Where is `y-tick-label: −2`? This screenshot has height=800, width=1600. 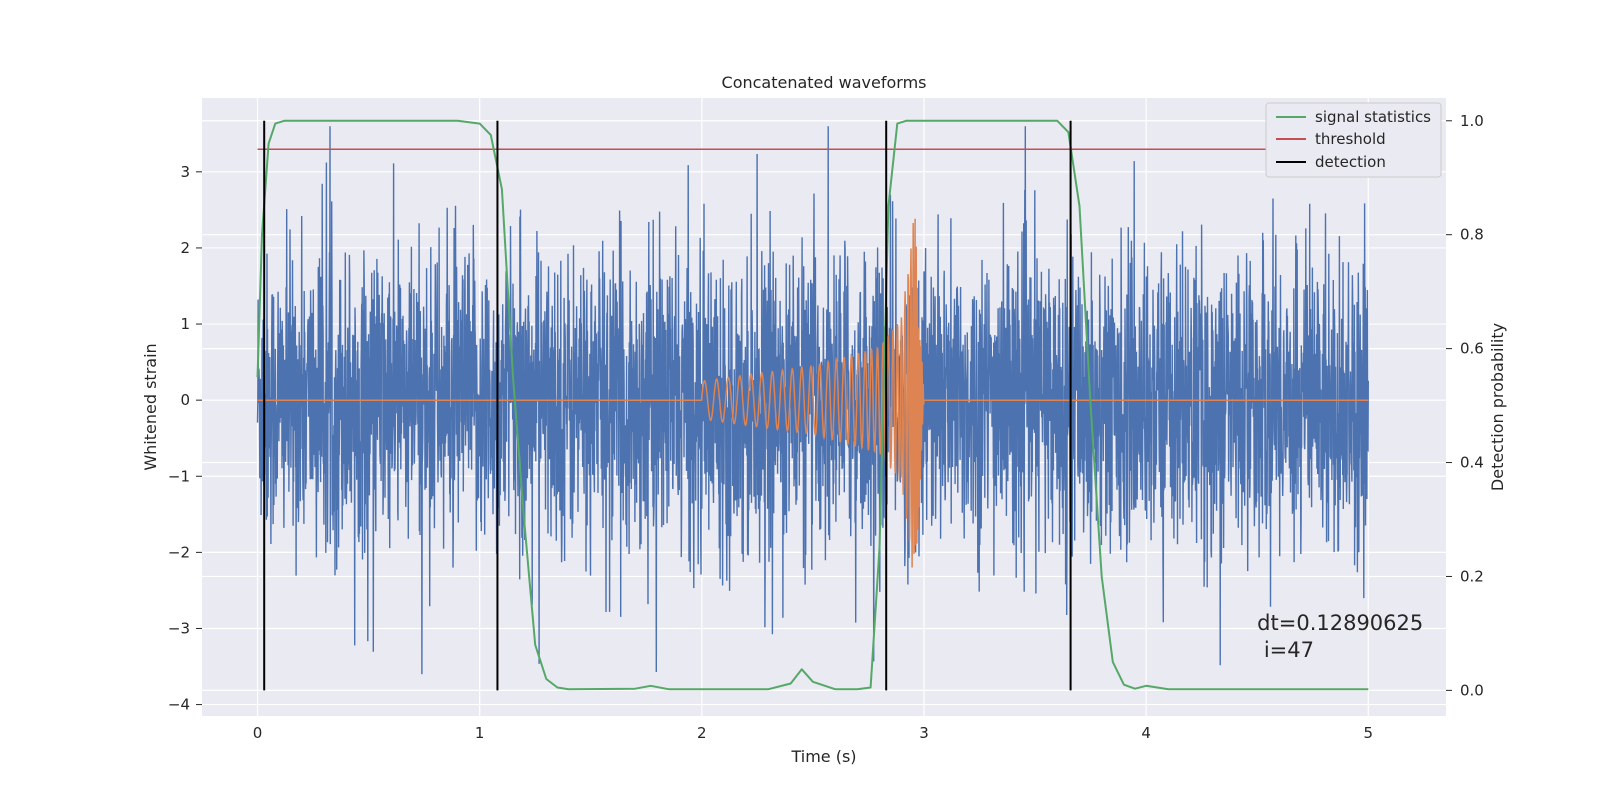
y-tick-label: −2 is located at coordinates (179, 552).